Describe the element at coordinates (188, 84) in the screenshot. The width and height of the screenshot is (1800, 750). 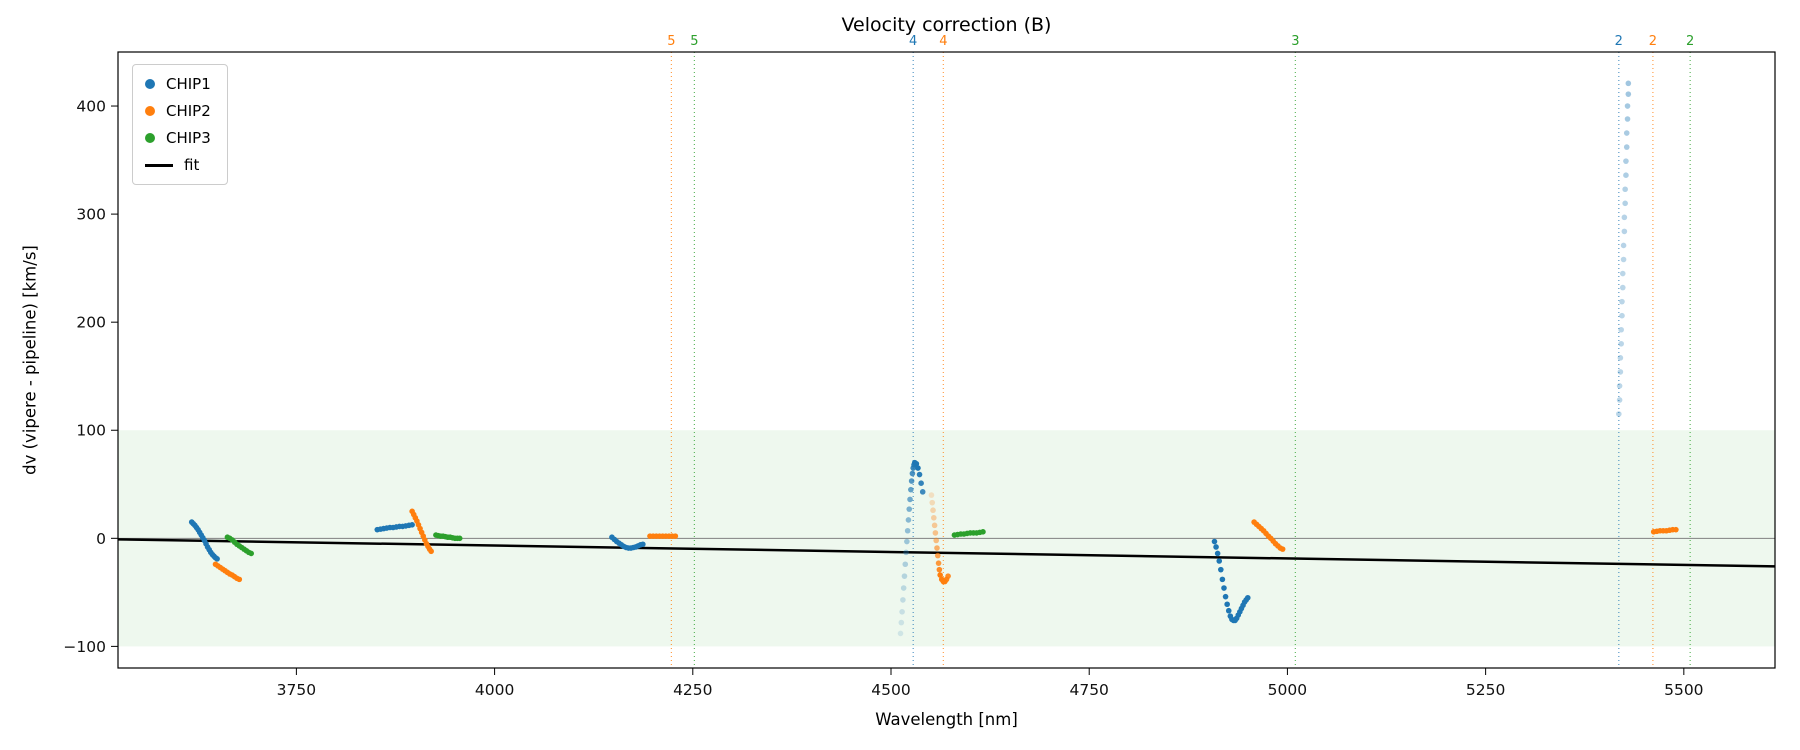
I see `legend-label-chip1: CHIP1` at that location.